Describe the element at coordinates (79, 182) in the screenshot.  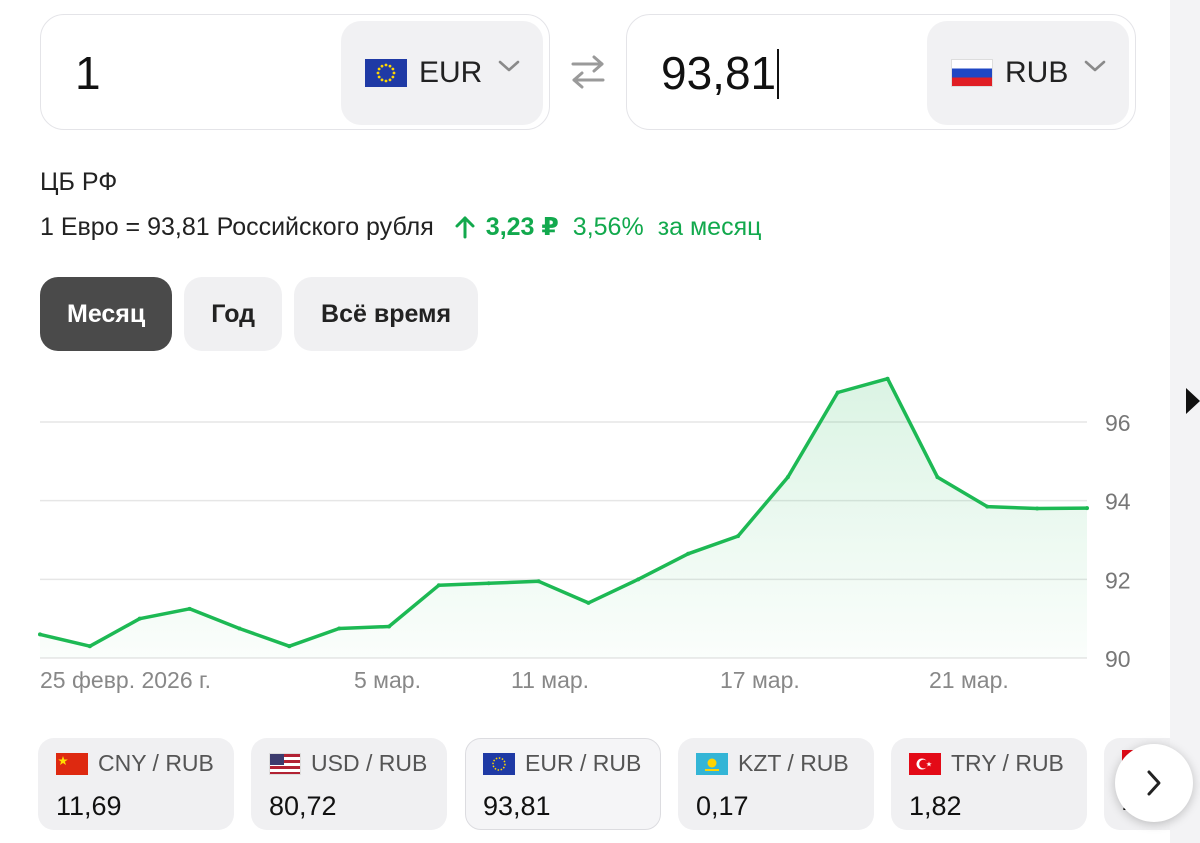
I see `rate-source: ЦБ РФ` at that location.